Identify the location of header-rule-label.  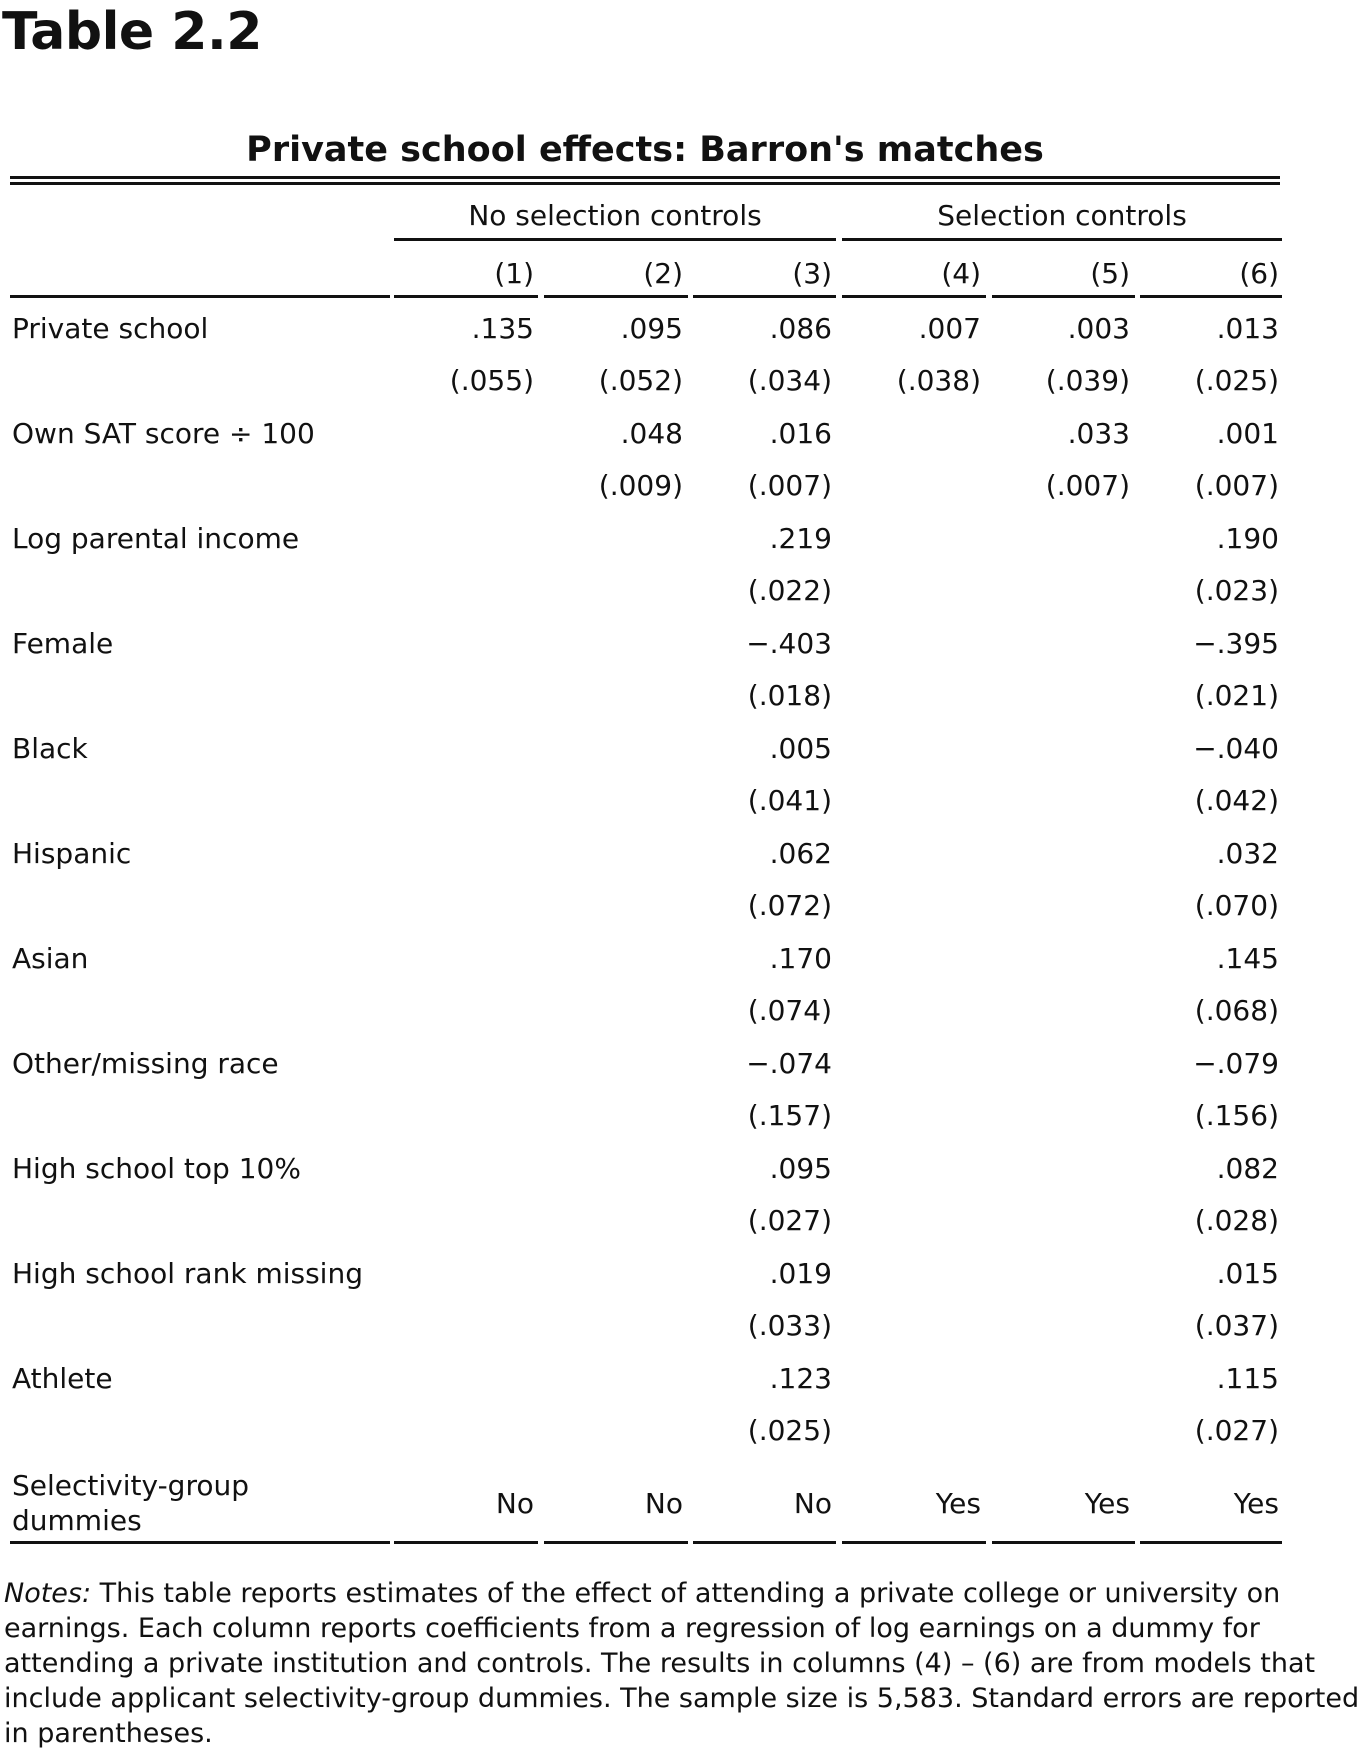
(200, 296).